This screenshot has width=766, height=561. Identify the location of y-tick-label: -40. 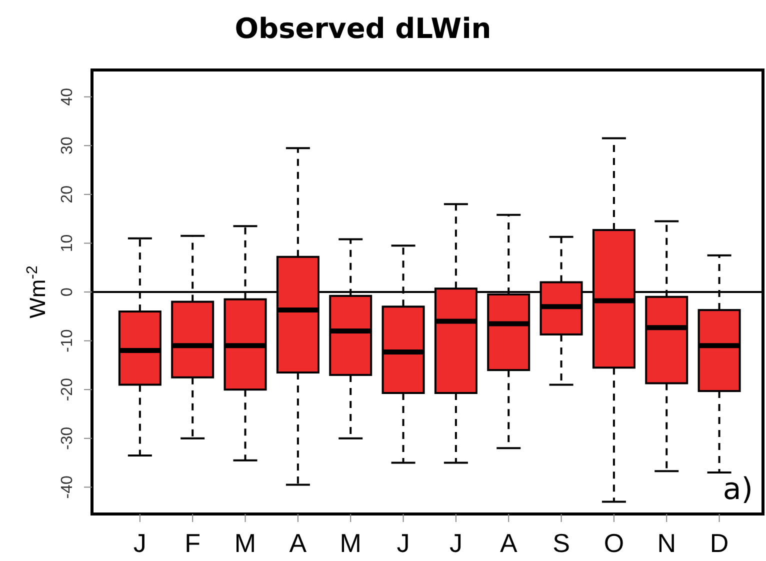
(67, 487).